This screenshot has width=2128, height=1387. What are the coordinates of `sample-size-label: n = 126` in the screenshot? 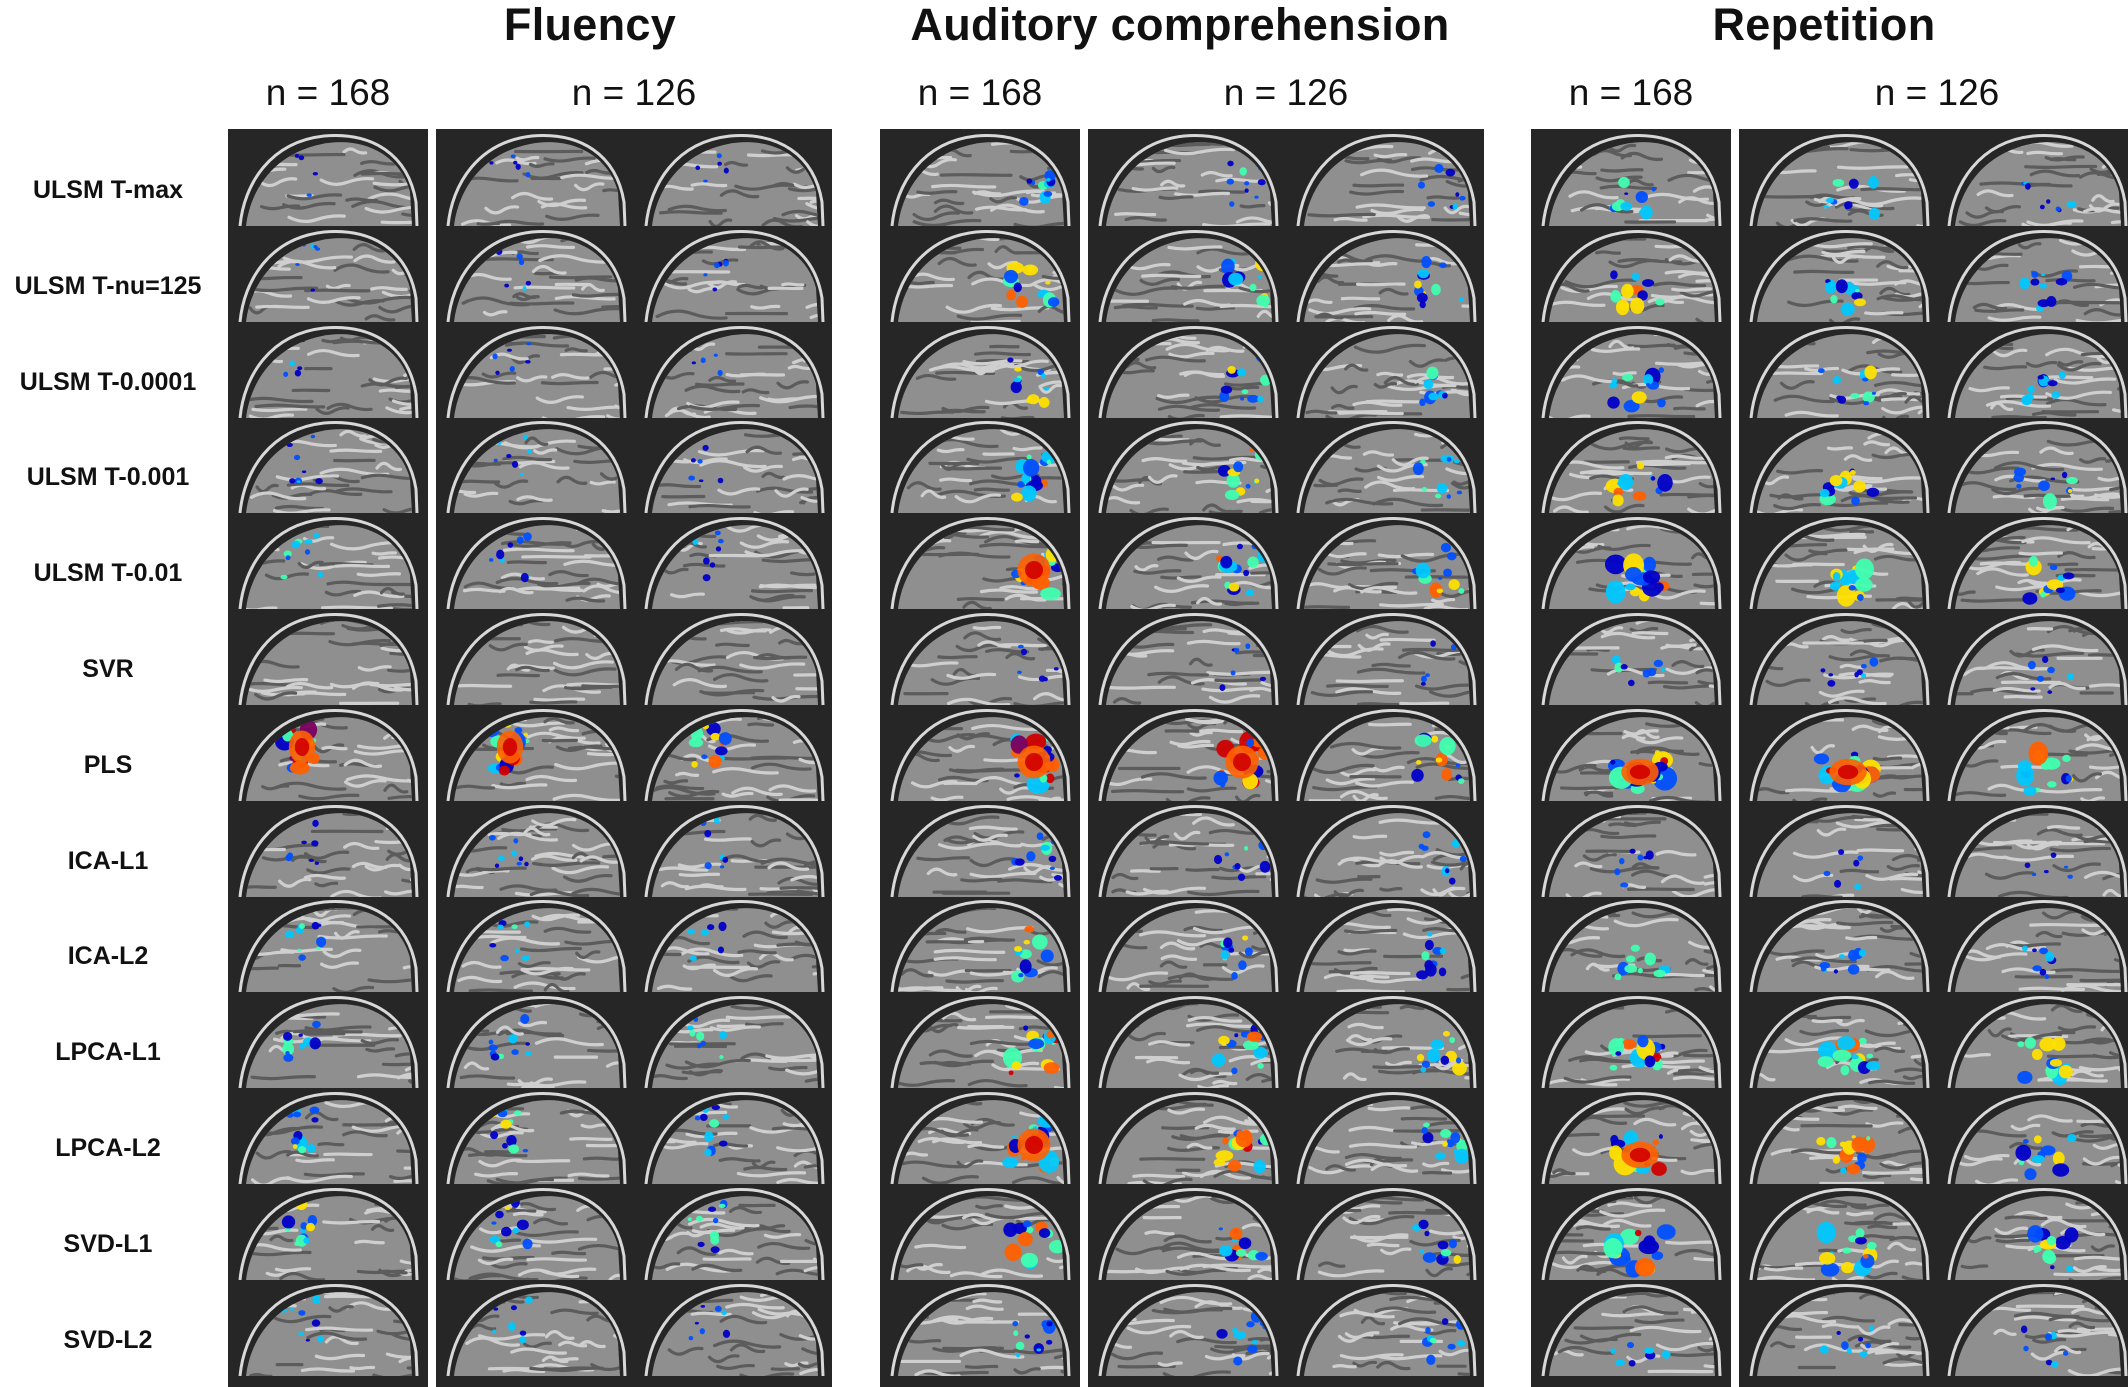 It's located at (634, 92).